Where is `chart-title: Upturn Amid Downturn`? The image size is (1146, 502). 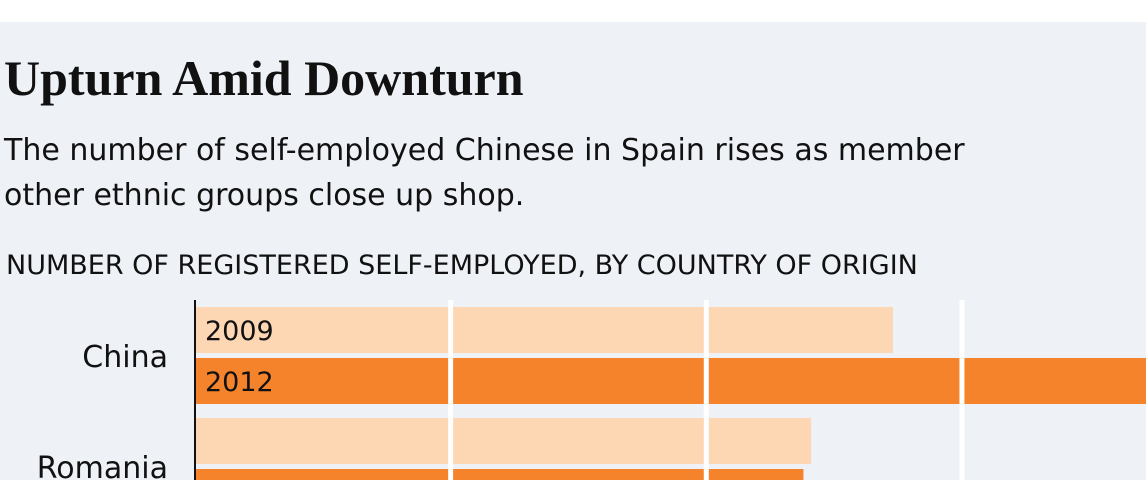
chart-title: Upturn Amid Downturn is located at coordinates (264, 78).